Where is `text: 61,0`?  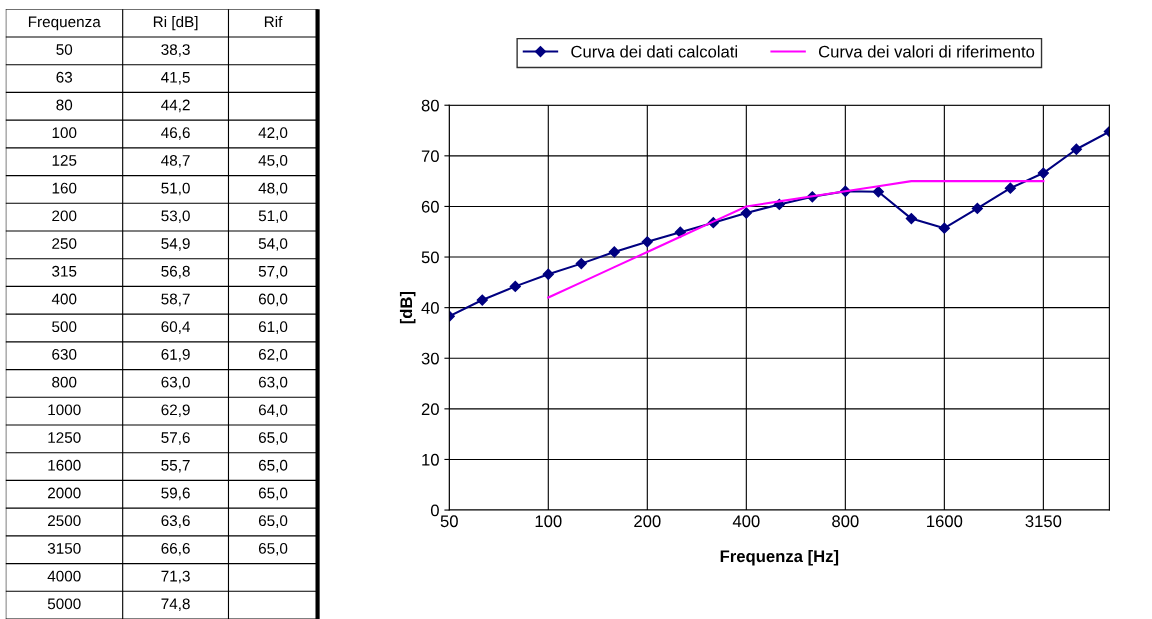
text: 61,0 is located at coordinates (273, 327).